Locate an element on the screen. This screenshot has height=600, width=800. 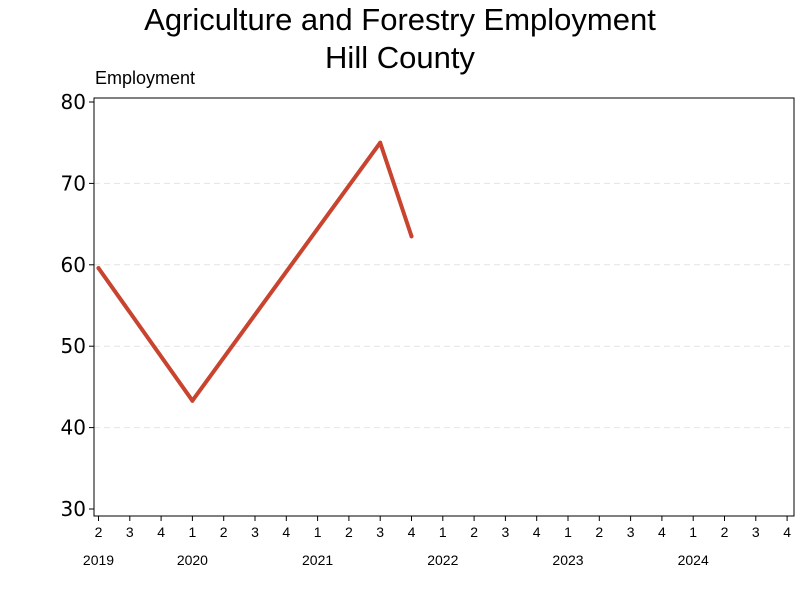
x-year-label: 2020 is located at coordinates (192, 560).